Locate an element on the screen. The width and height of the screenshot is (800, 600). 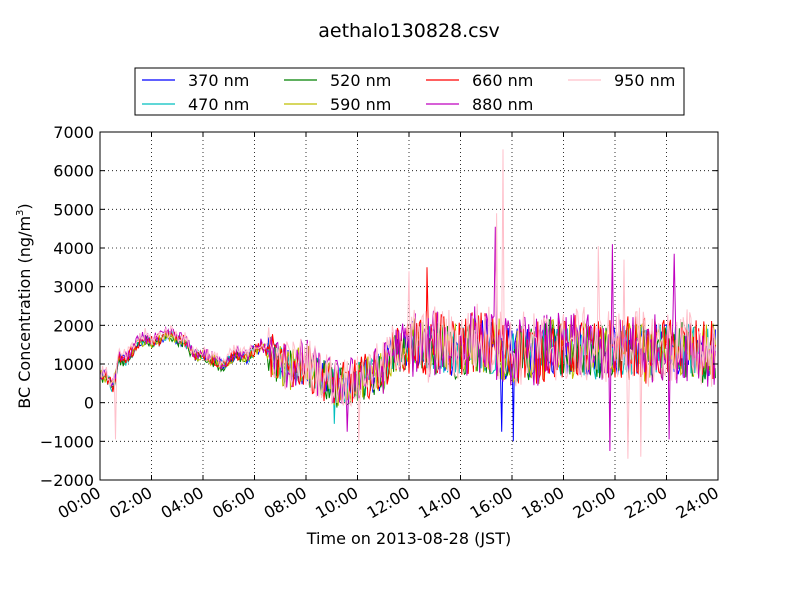
legend-label: 880 nm is located at coordinates (502, 104).